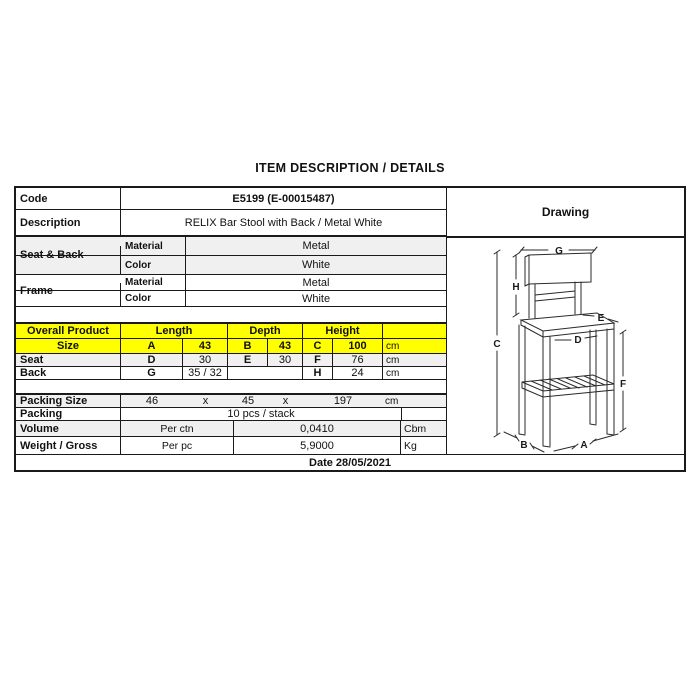  I want to click on date-text: Date 28/05/2021, so click(350, 462).